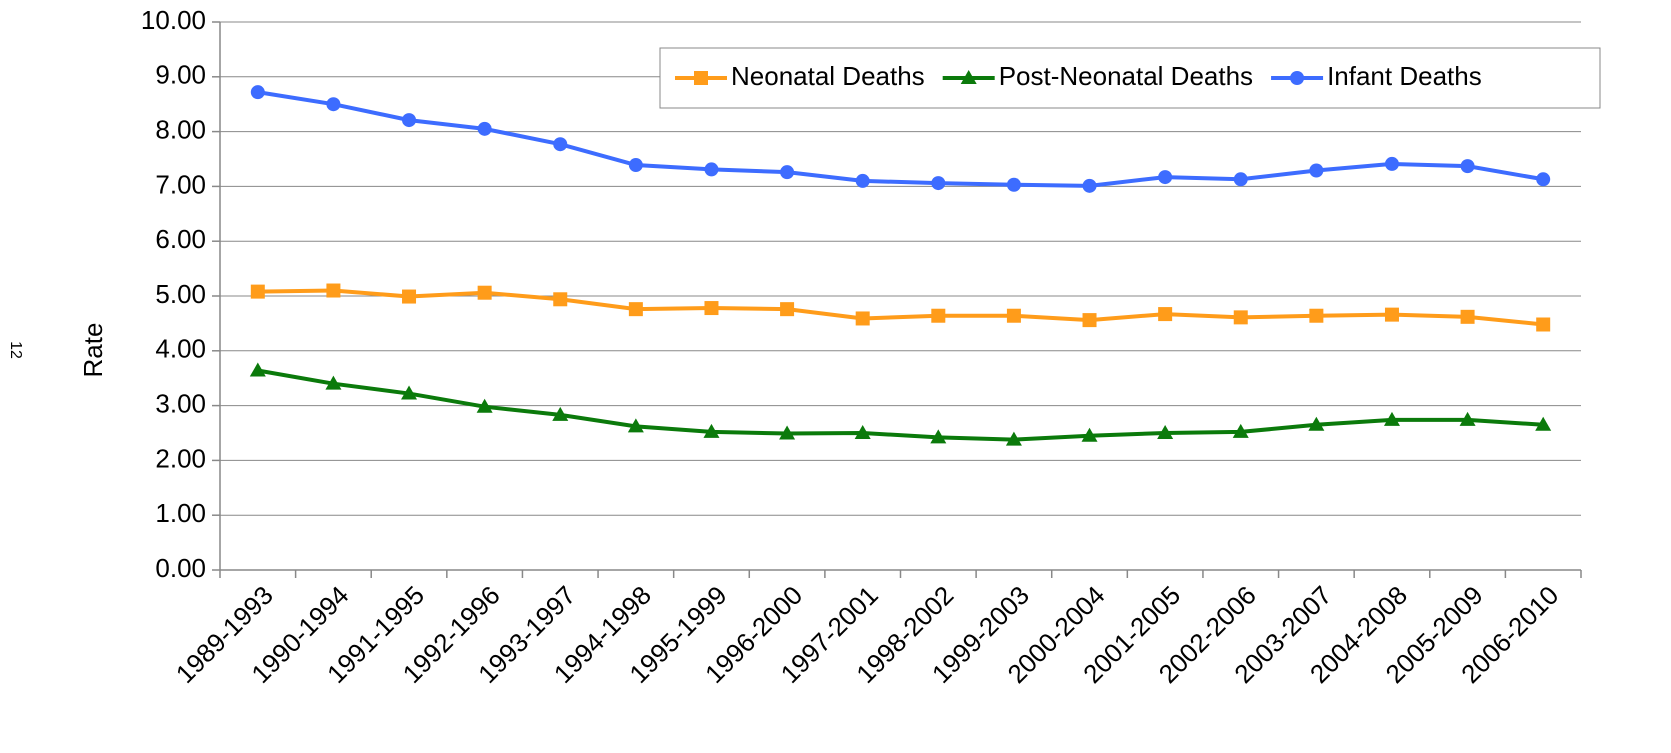 The width and height of the screenshot is (1671, 753). I want to click on legend-label: Neonatal Deaths, so click(828, 76).